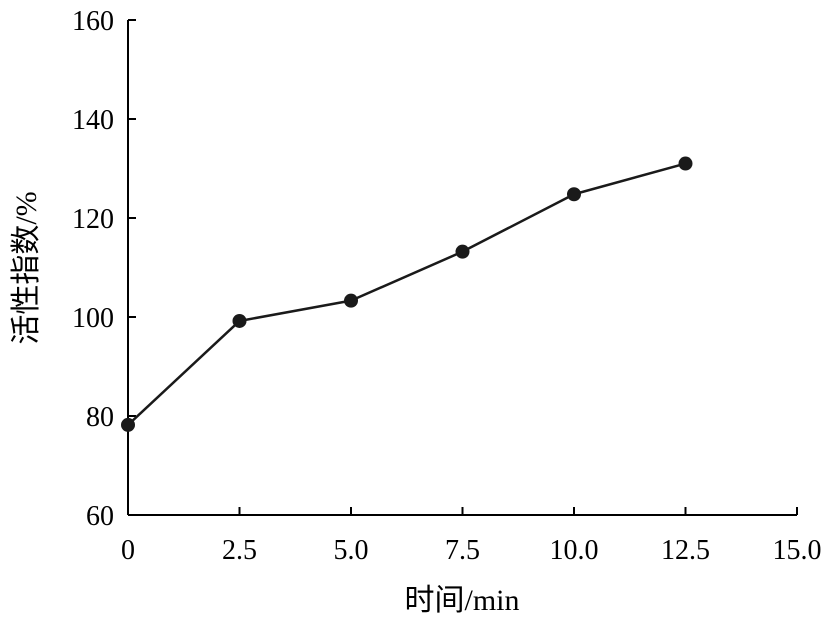 The image size is (832, 629). What do you see at coordinates (685, 550) in the screenshot?
I see `x-tick-label: 12.5` at bounding box center [685, 550].